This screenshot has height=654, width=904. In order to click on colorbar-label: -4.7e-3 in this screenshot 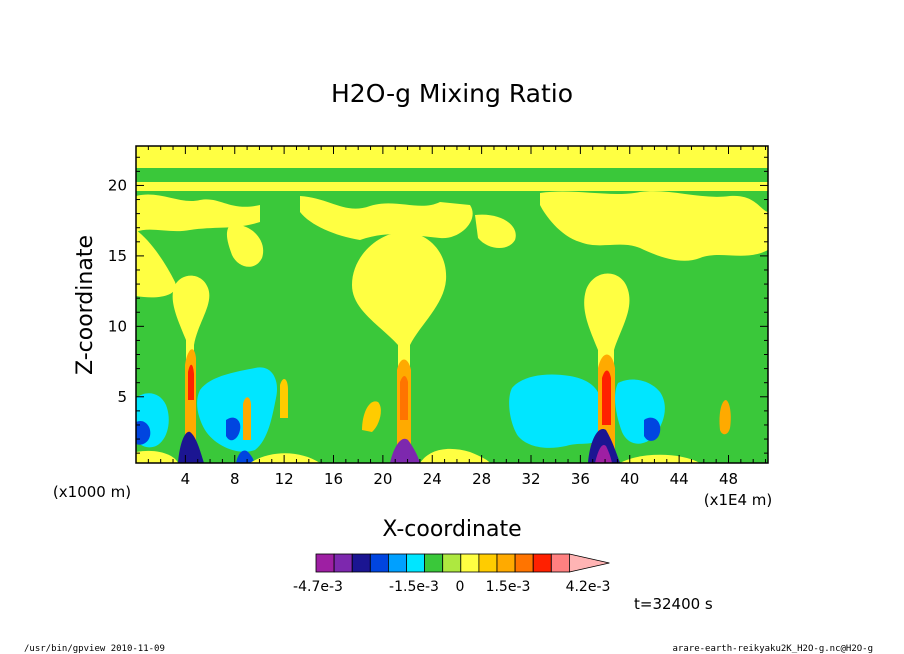, I will do `click(318, 587)`.